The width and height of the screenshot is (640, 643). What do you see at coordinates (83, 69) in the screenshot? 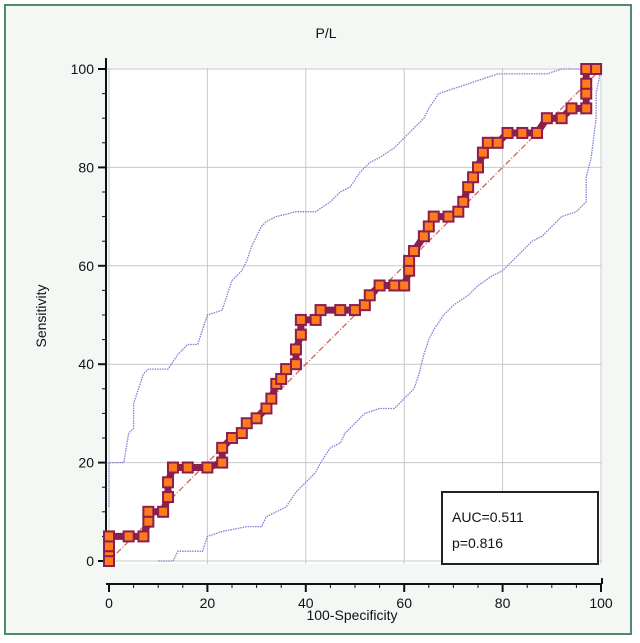
I see `y-tick-label-100: 100` at bounding box center [83, 69].